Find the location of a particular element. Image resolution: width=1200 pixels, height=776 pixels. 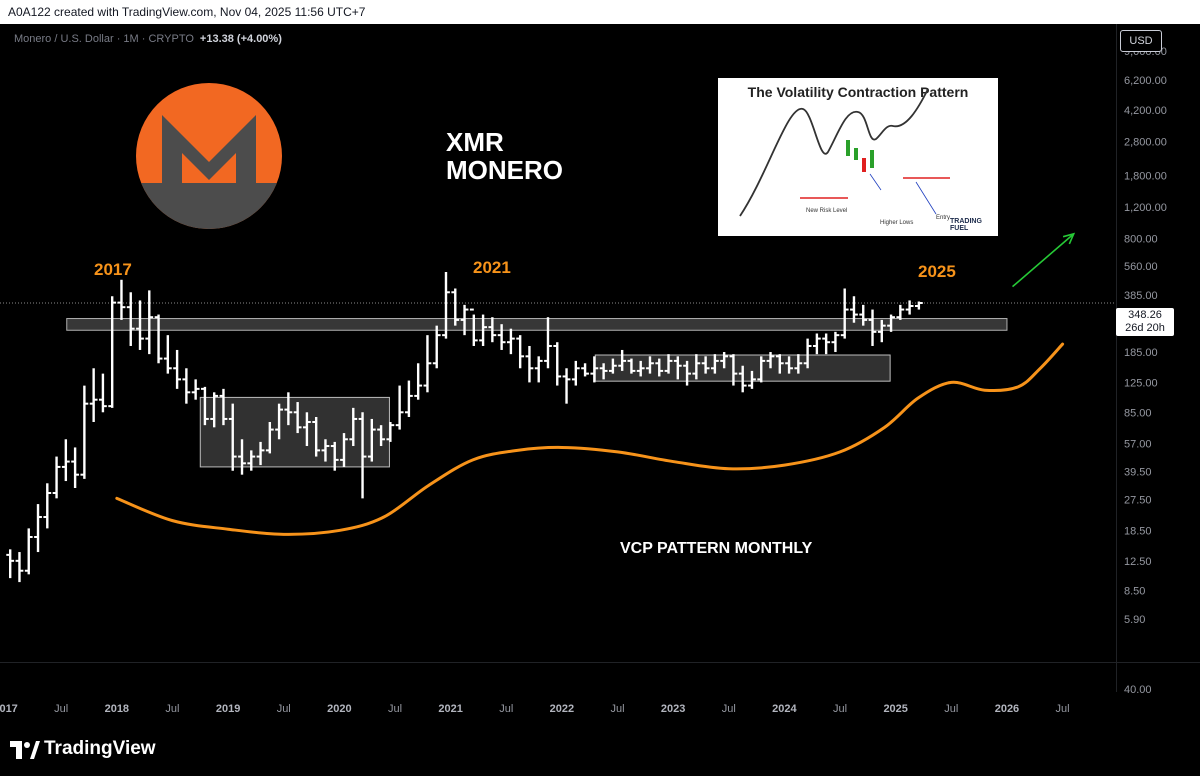

year-label-2021: 2021 is located at coordinates (492, 267).